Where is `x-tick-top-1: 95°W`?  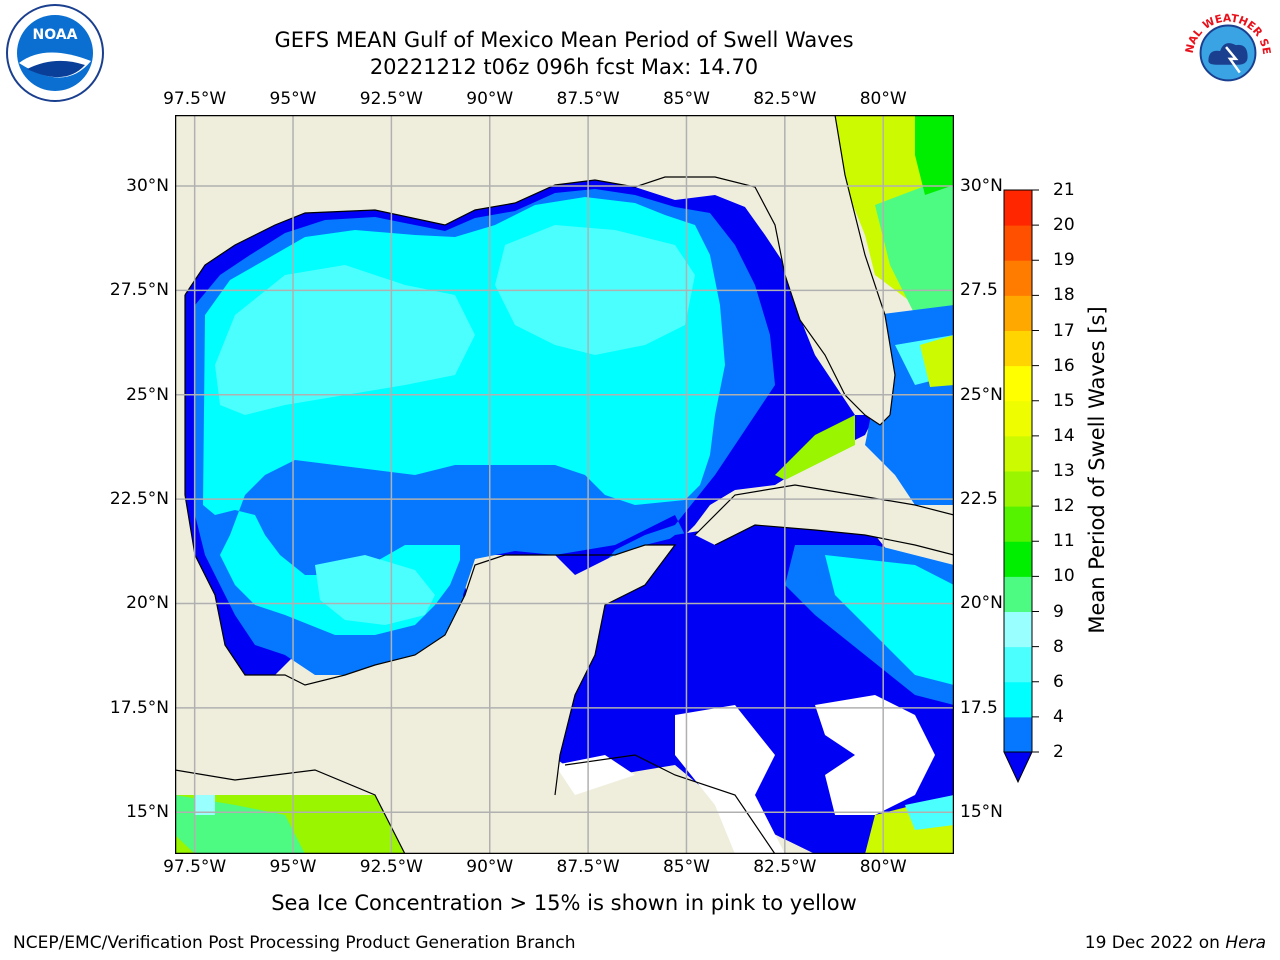
x-tick-top-1: 95°W is located at coordinates (293, 99).